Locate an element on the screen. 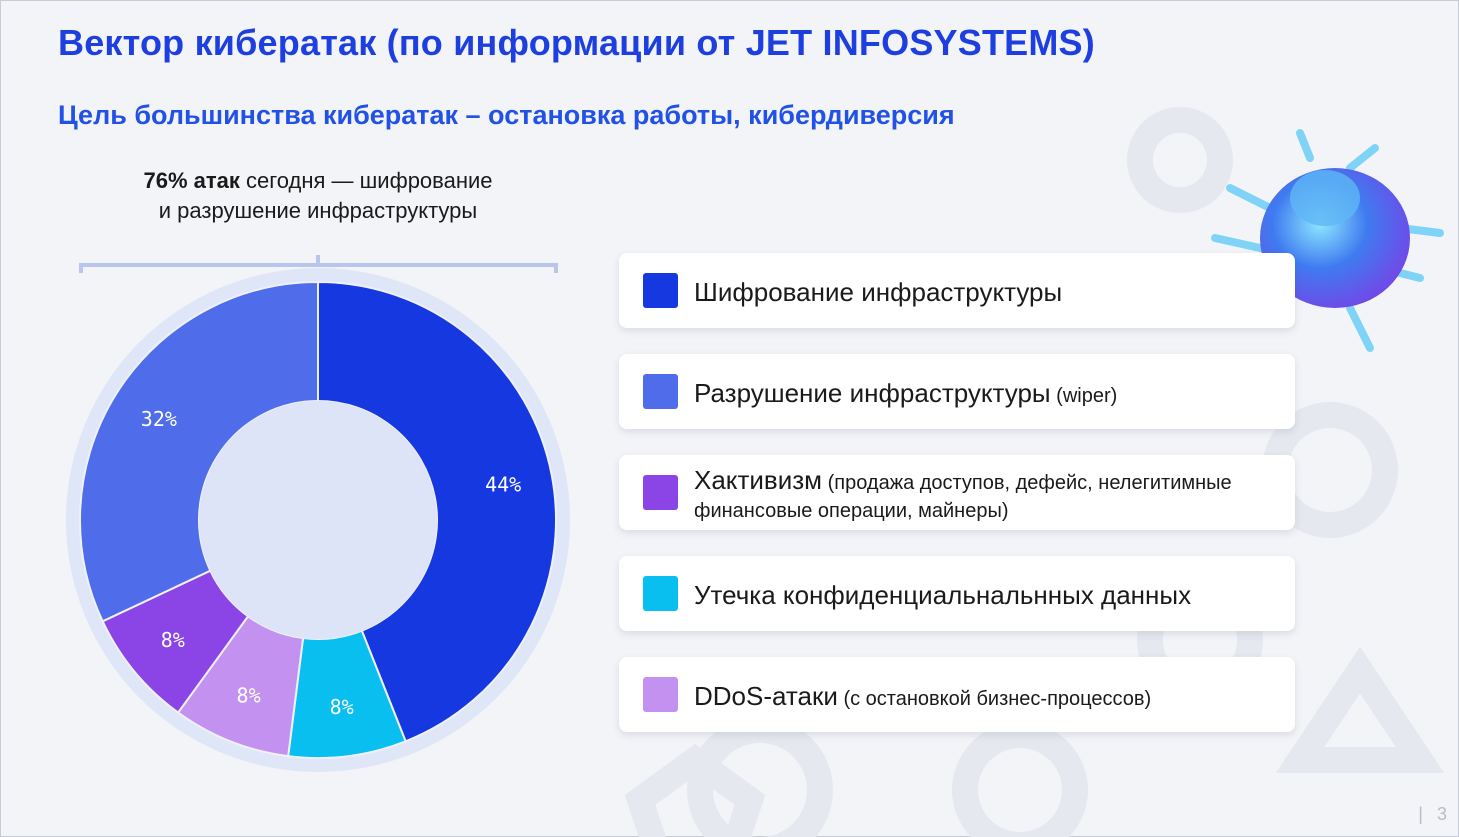 This screenshot has height=837, width=1459. legend-label: Утечка конфиденциальнальнных данных is located at coordinates (943, 595).